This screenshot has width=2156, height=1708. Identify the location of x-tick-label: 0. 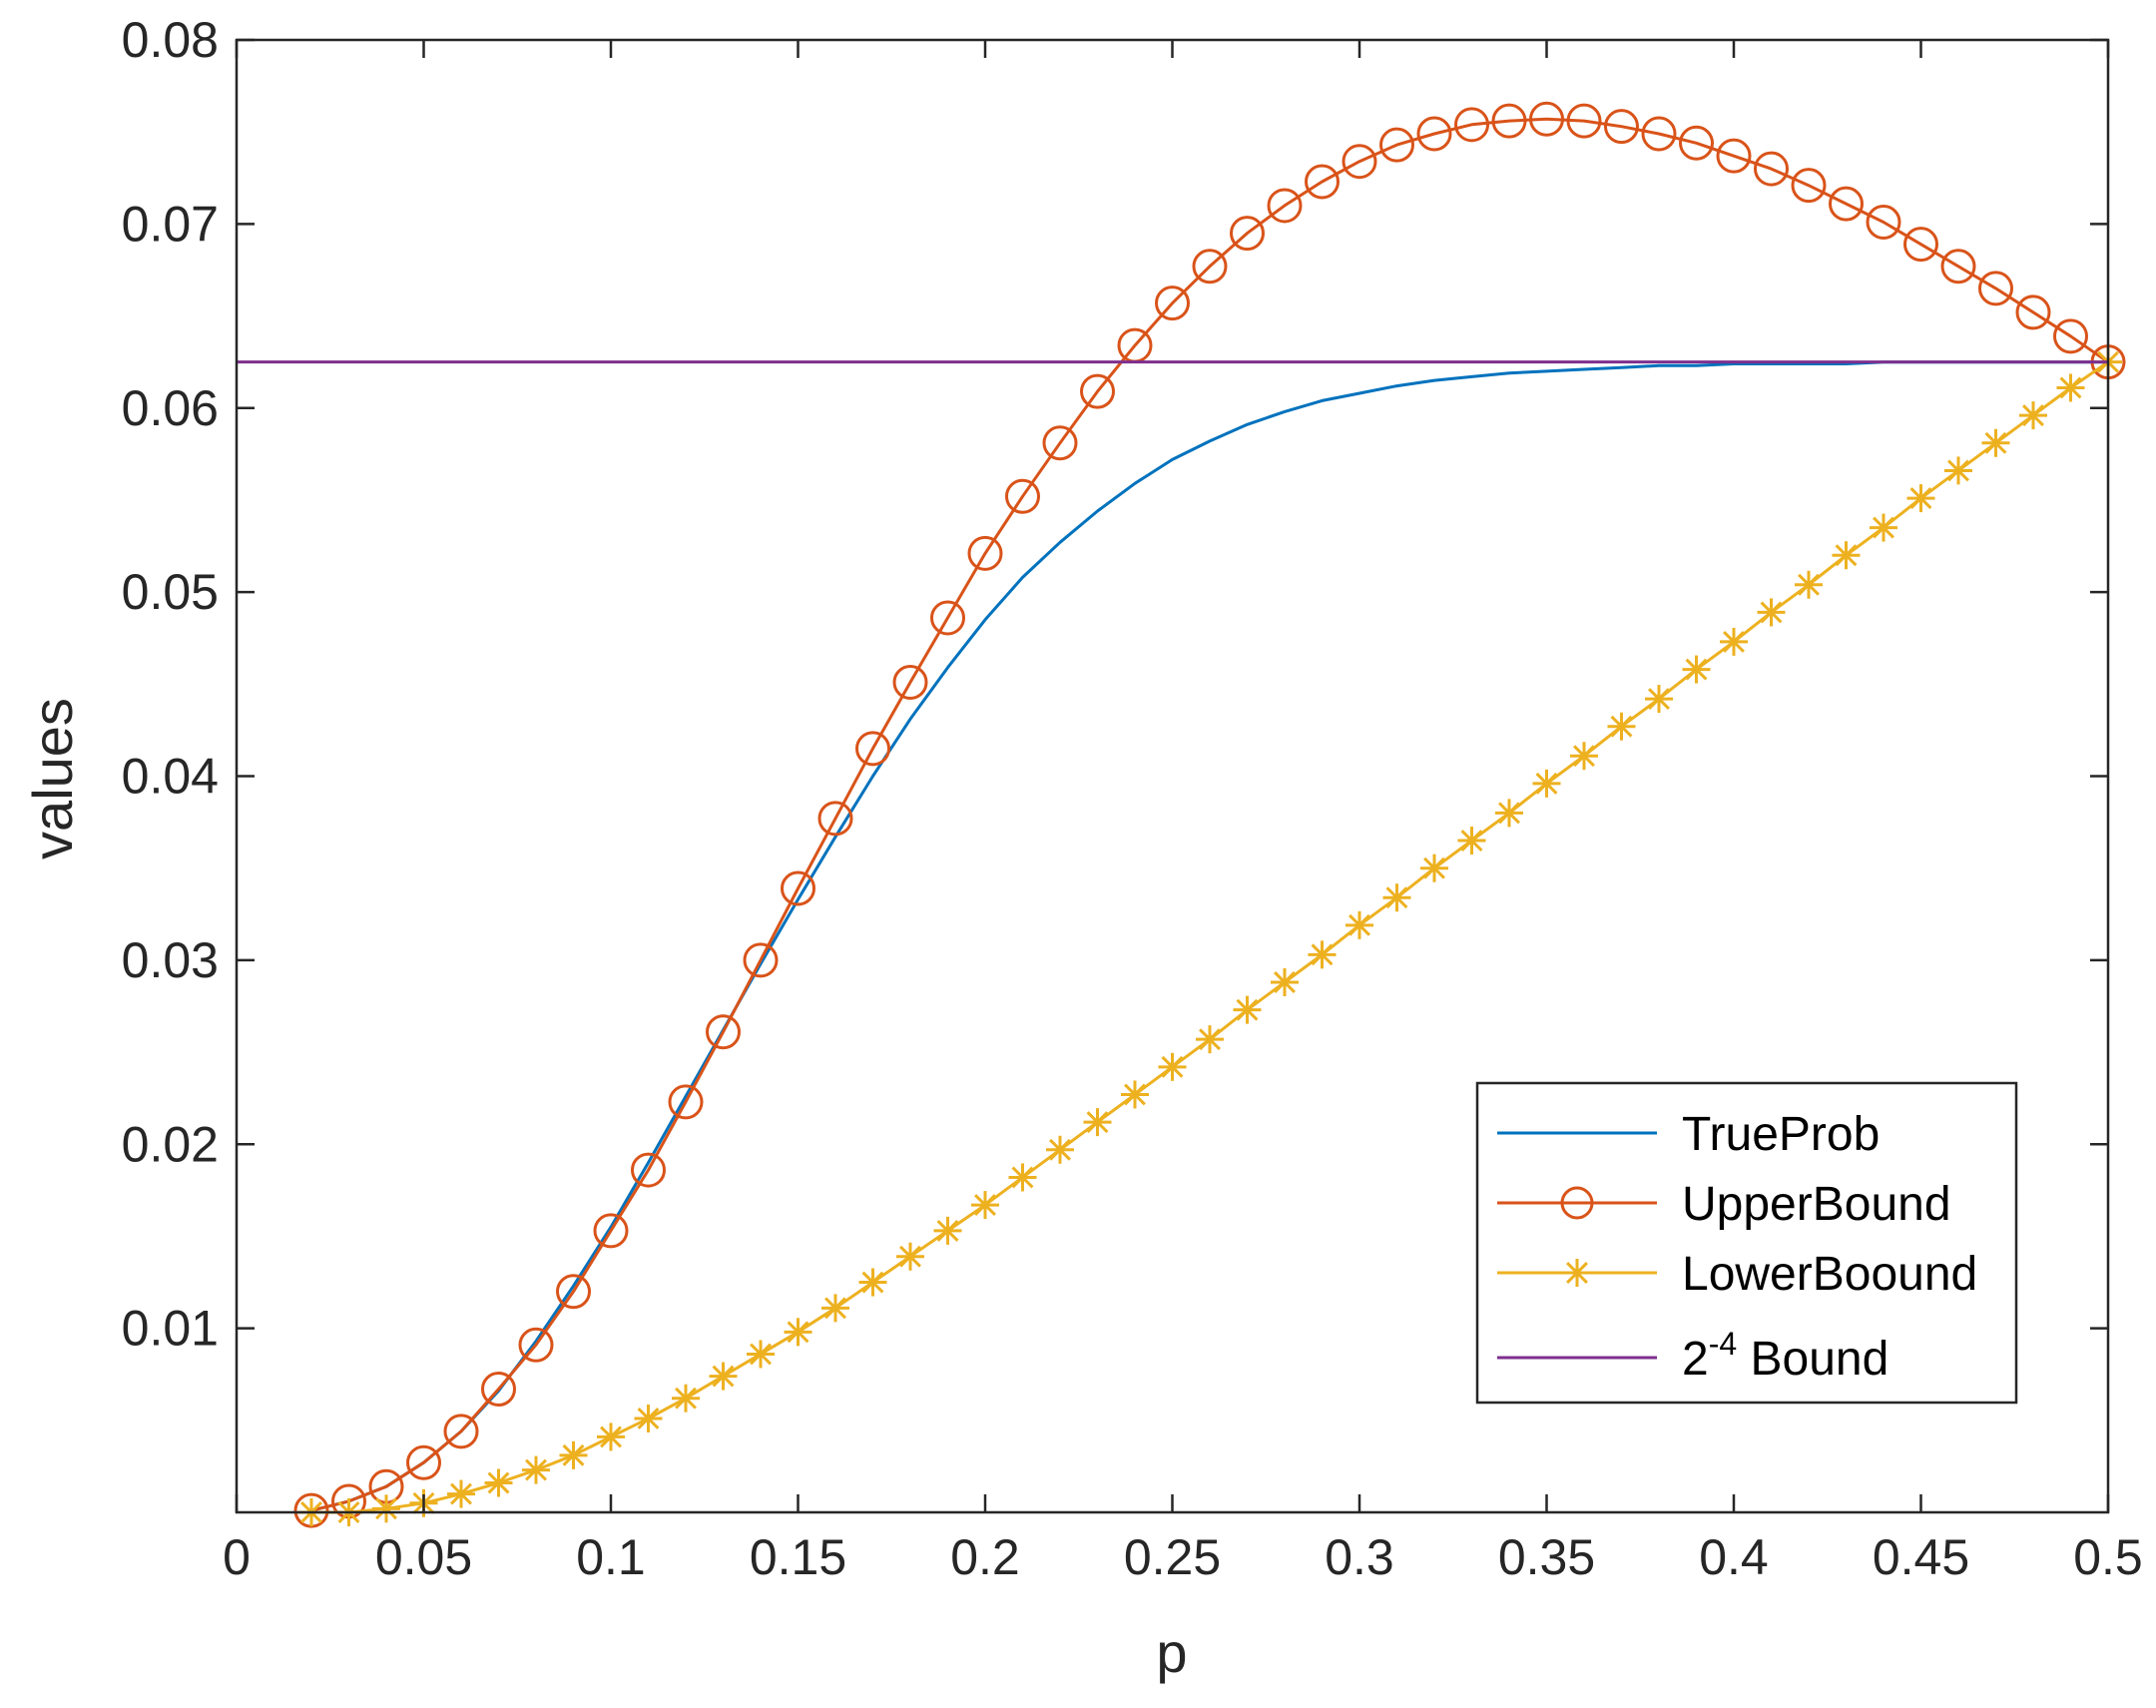
(237, 1557).